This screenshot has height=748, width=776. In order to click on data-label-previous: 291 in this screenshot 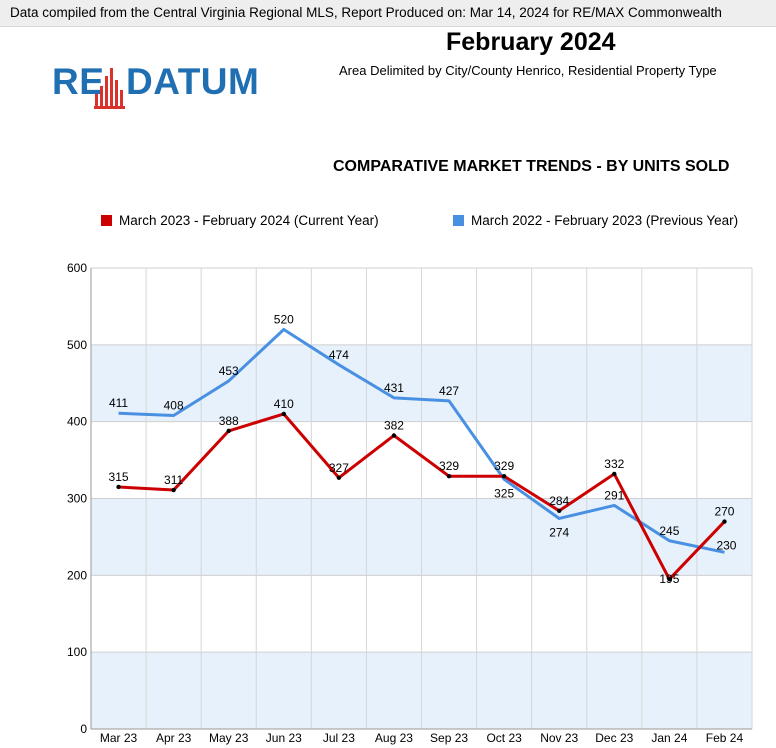, I will do `click(614, 495)`.